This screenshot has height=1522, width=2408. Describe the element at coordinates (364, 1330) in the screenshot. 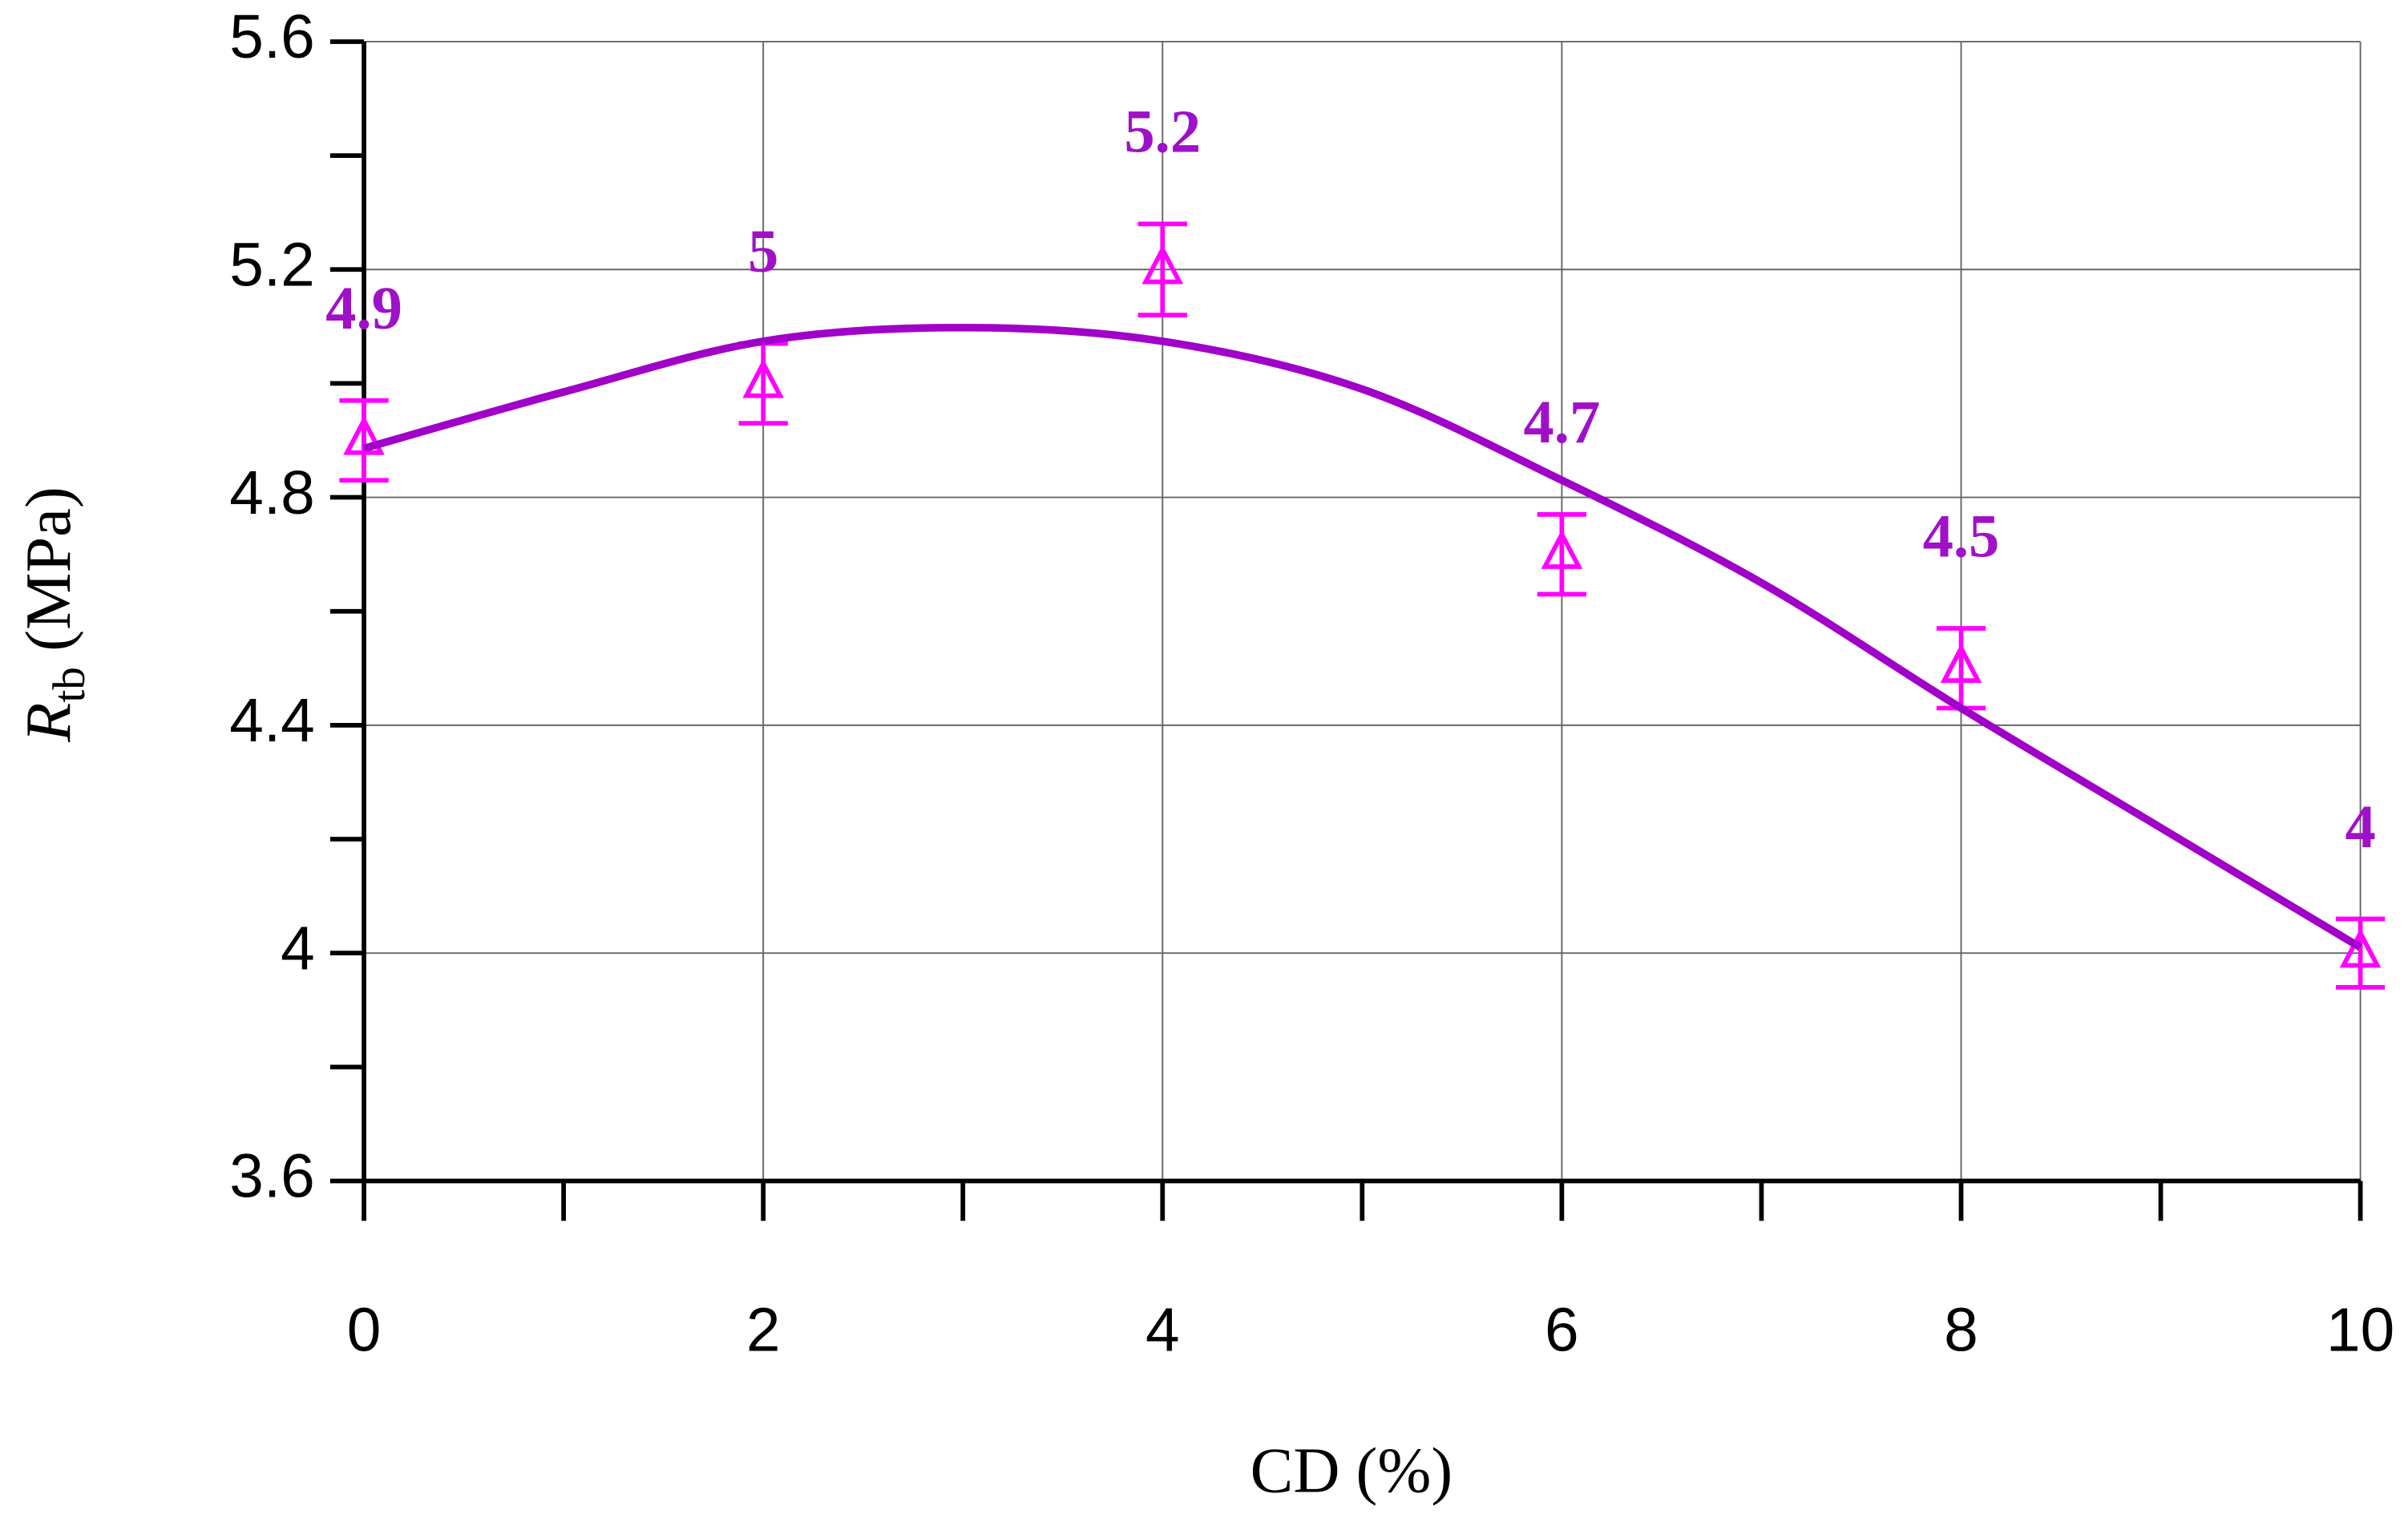

I see `x-tick-label: 0` at that location.